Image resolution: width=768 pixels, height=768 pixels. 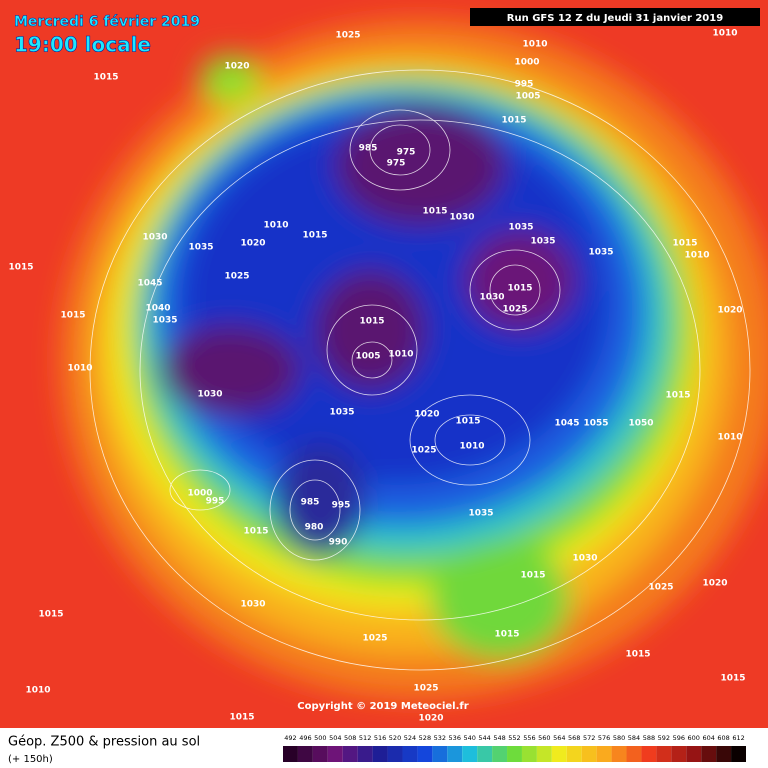 What do you see at coordinates (320, 738) in the screenshot?
I see `scale-label: 500` at bounding box center [320, 738].